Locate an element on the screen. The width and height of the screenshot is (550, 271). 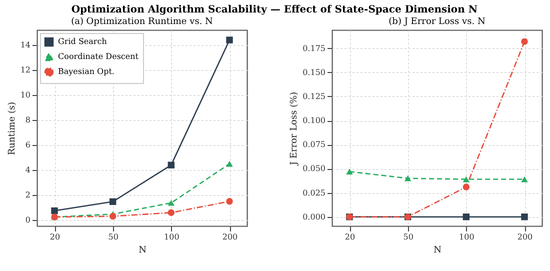
y-tick-label: 0.000 is located at coordinates (314, 217).